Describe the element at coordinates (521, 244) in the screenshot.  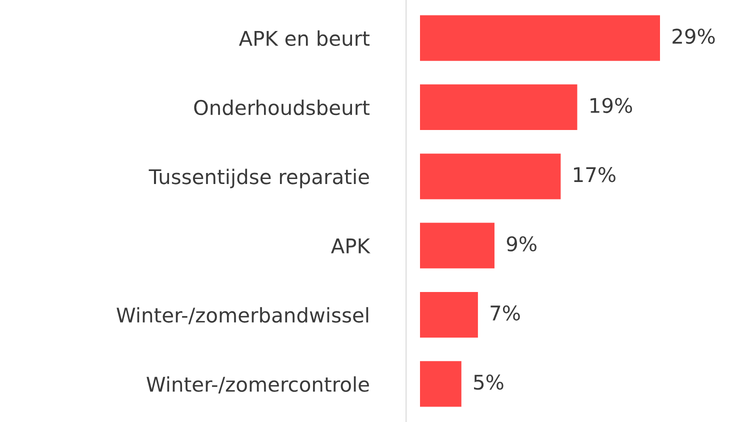
I see `data-label: 9%` at that location.